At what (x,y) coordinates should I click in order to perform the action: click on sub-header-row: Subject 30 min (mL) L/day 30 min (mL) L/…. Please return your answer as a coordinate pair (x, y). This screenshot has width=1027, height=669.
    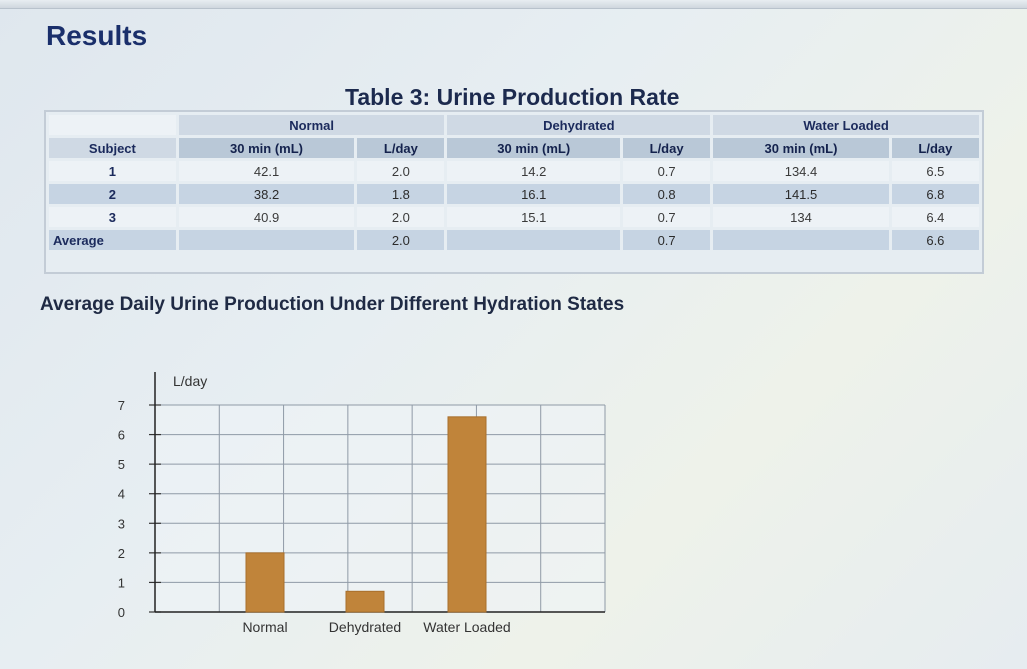
    Looking at the image, I should click on (514, 148).